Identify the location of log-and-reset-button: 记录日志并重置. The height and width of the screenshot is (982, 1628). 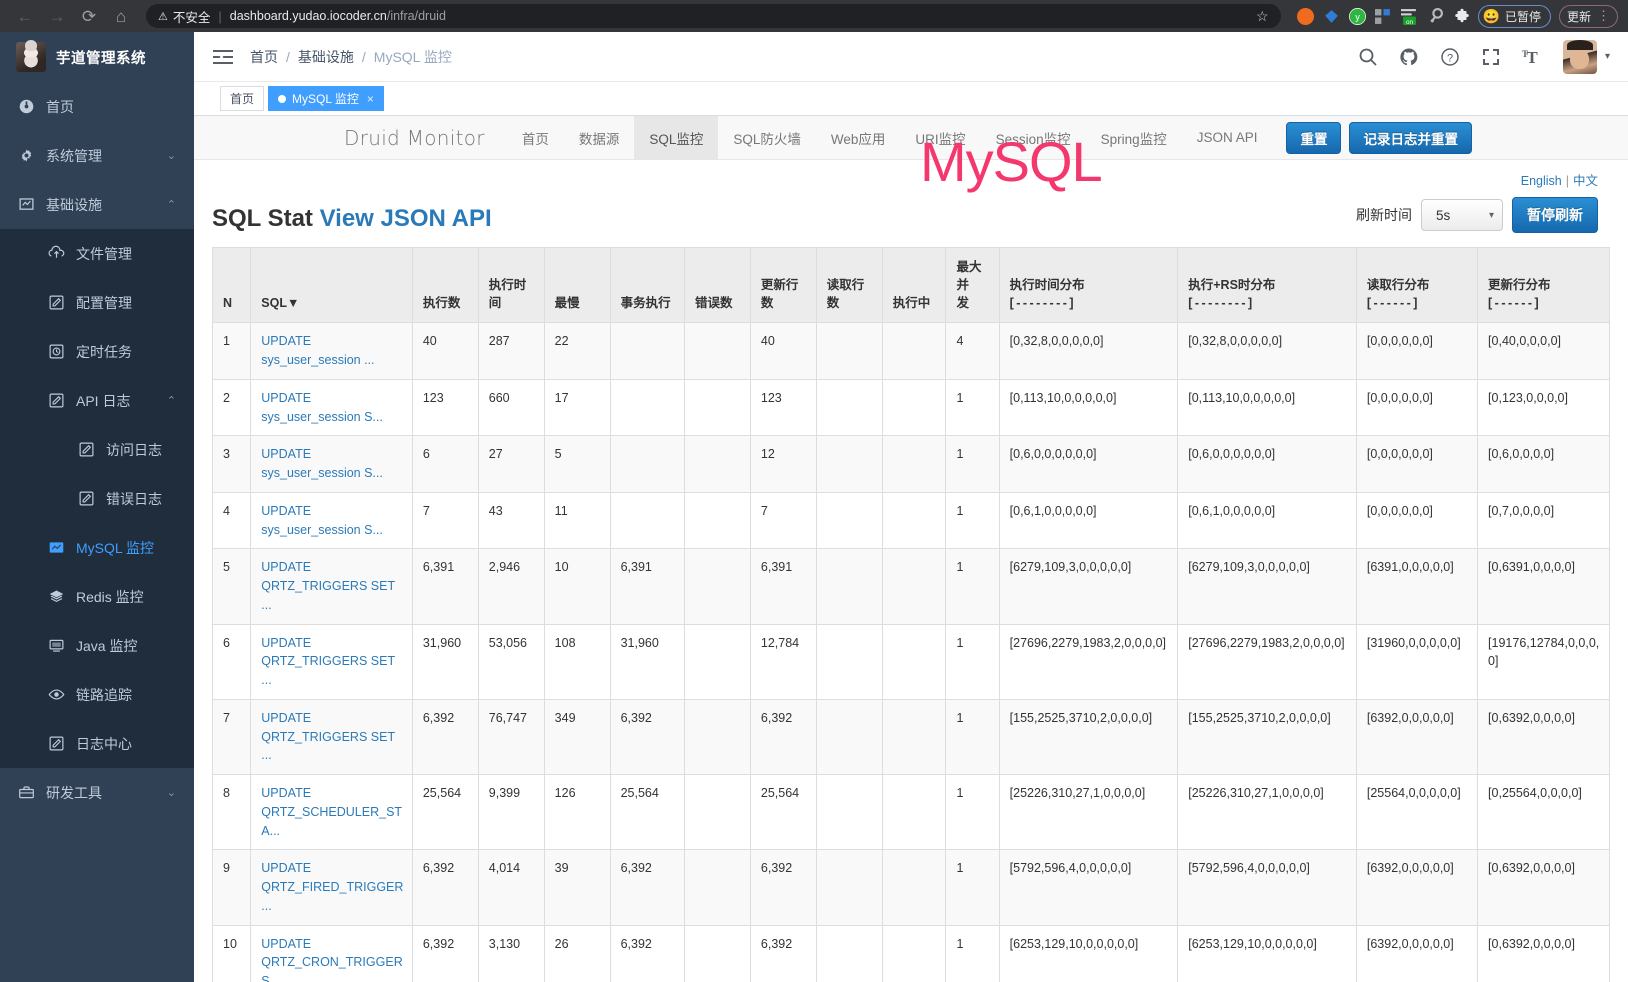
(1410, 137).